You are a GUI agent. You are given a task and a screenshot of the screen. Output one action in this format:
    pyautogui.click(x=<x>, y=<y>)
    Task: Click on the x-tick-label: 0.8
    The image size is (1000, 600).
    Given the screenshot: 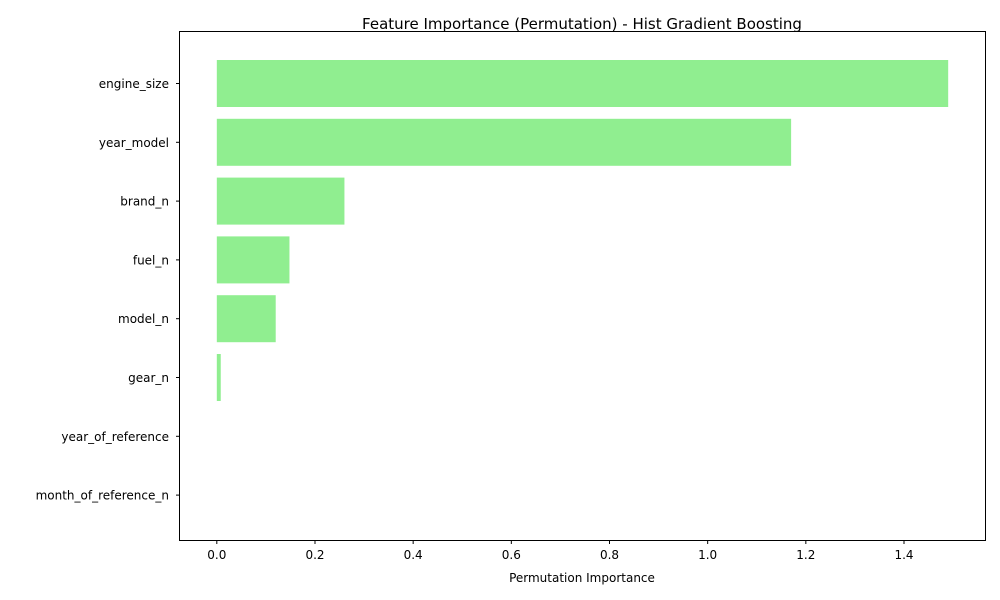 What is the action you would take?
    pyautogui.click(x=609, y=555)
    